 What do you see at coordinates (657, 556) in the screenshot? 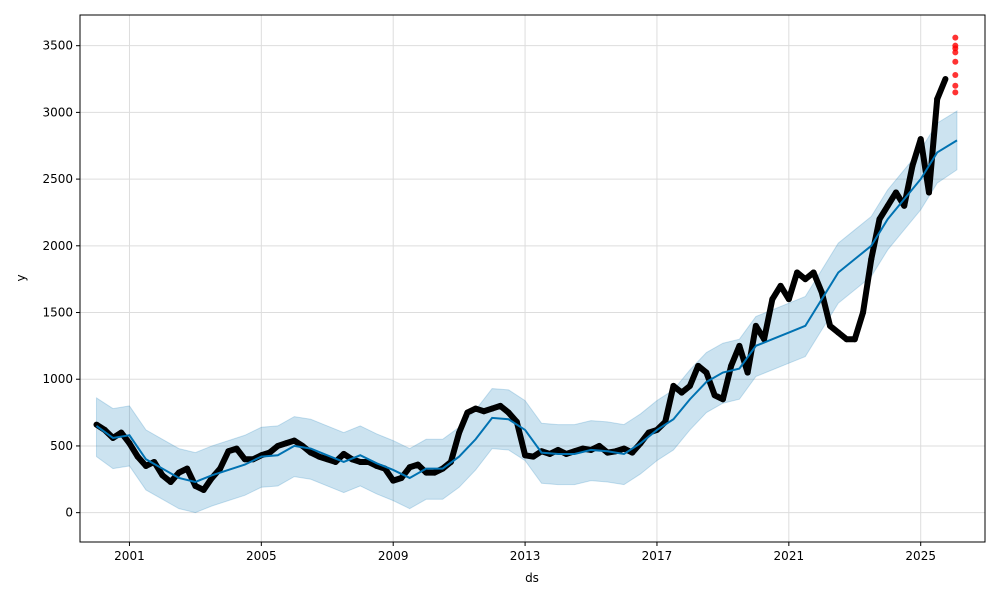
I see `x-tick-label: 2017` at bounding box center [657, 556].